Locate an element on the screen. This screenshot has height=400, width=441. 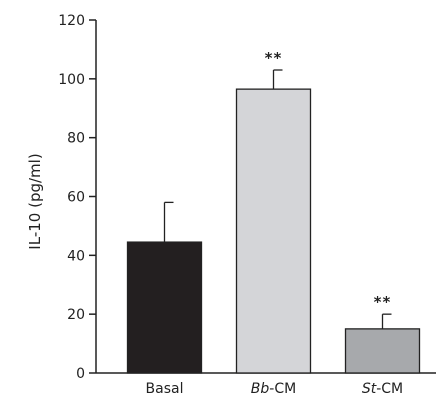
category-label-italic-2: St is located at coordinates (369, 389).